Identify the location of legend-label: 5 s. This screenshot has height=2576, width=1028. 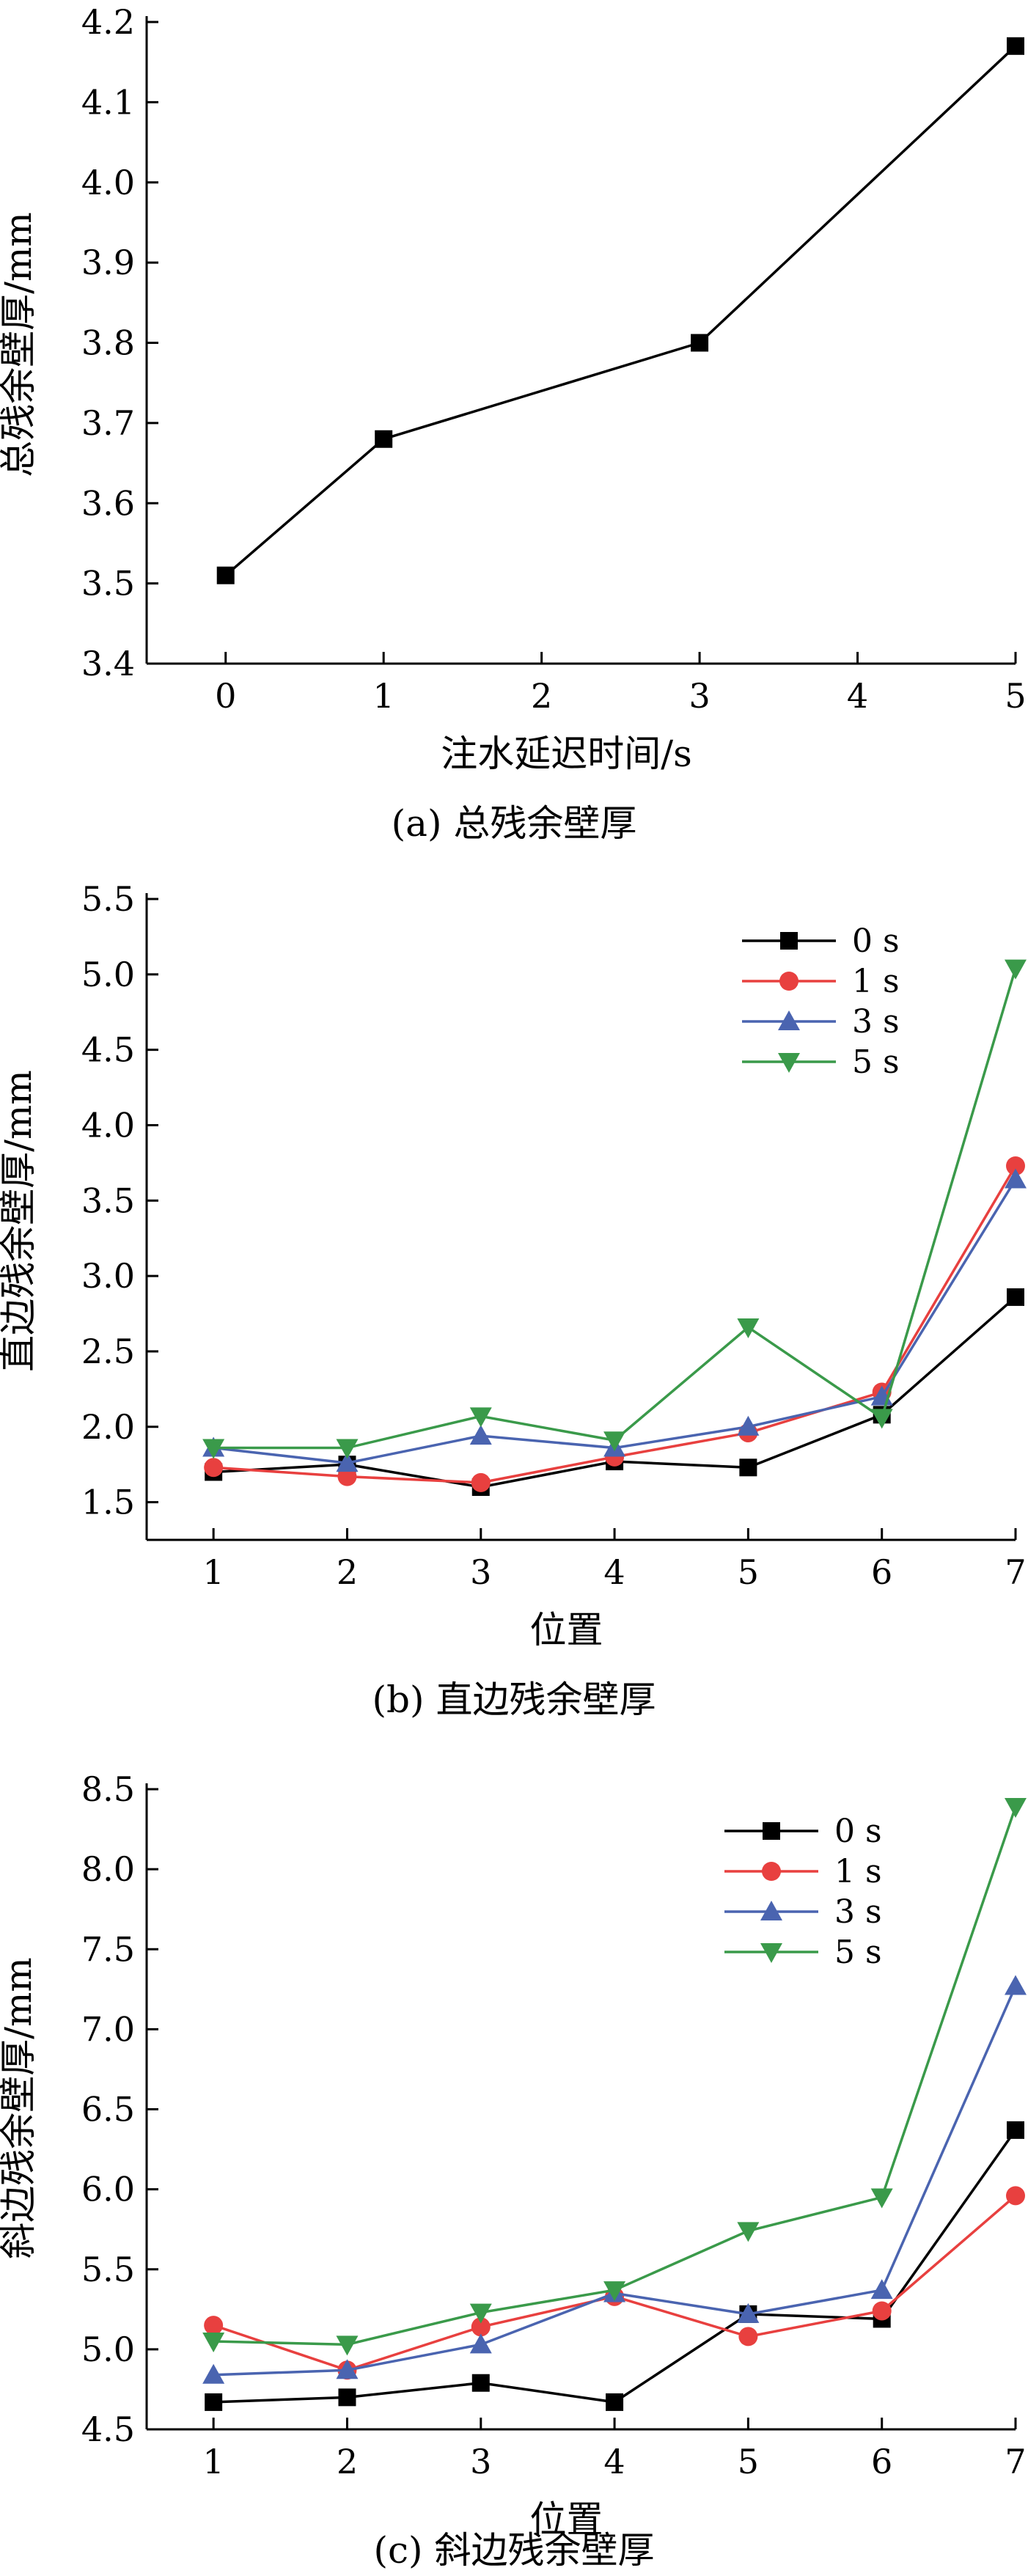
(858, 1953).